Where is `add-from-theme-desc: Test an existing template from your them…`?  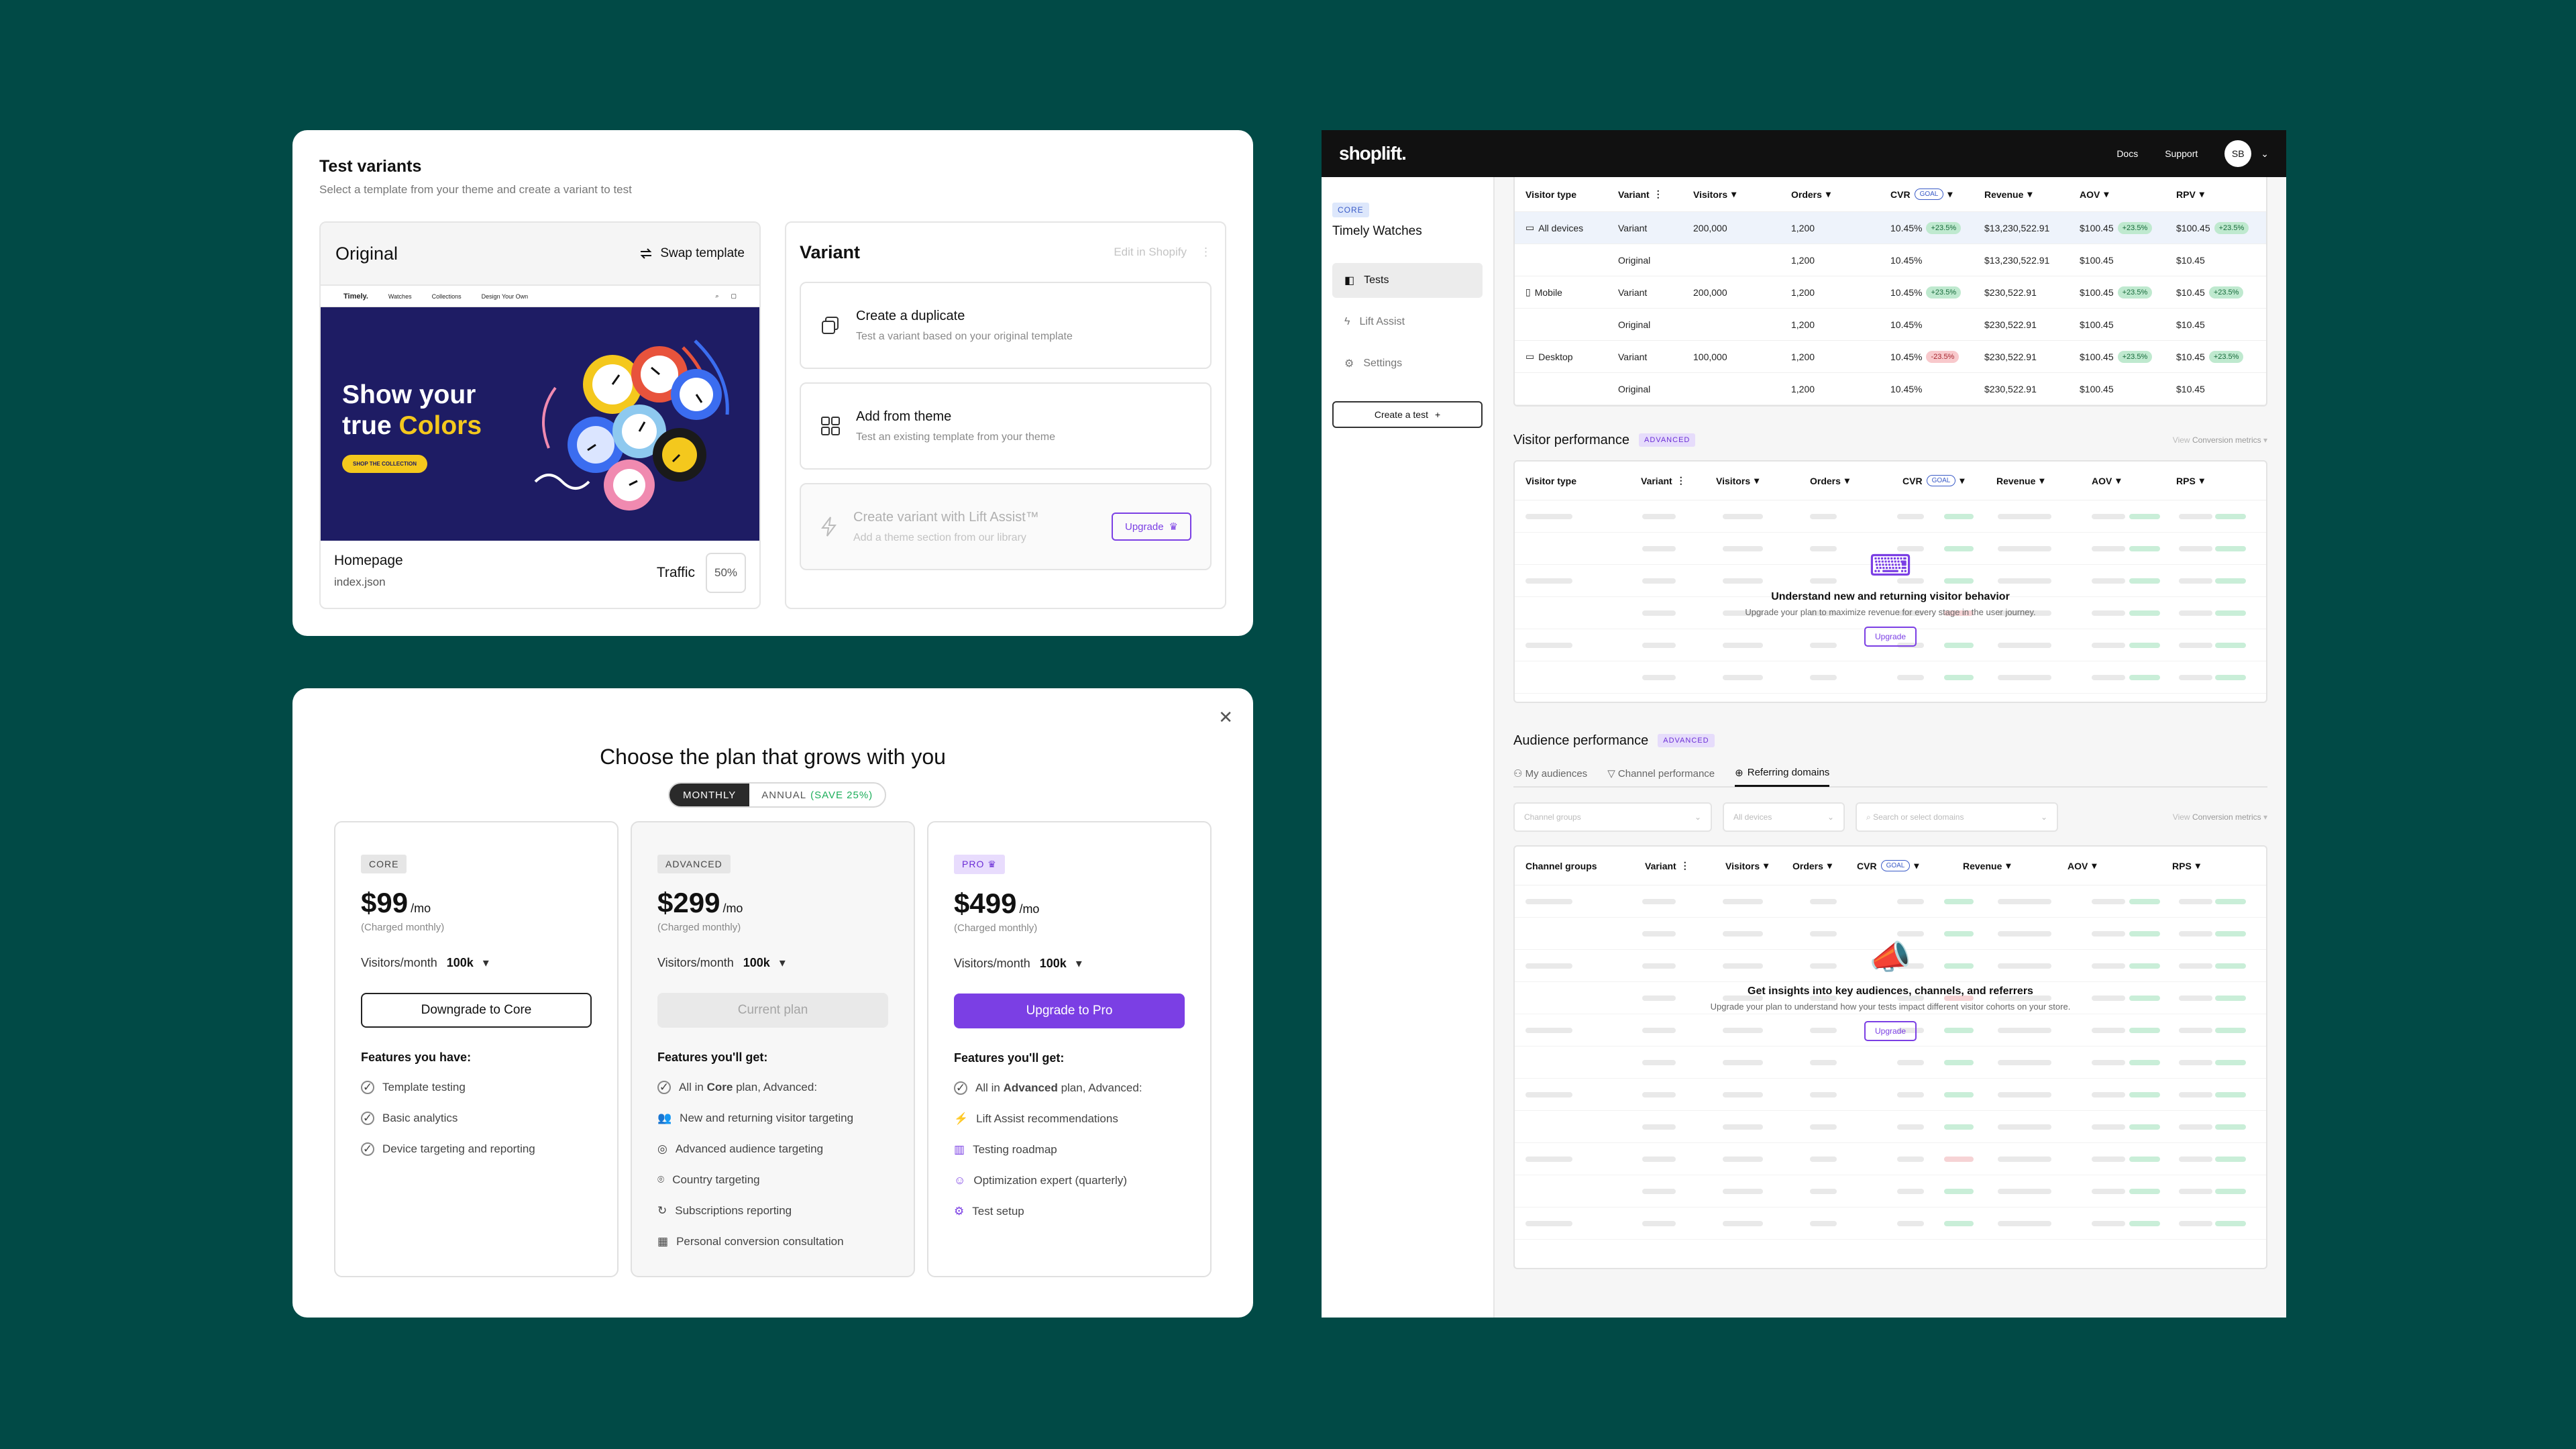
add-from-theme-desc: Test an existing template from your them… is located at coordinates (956, 437).